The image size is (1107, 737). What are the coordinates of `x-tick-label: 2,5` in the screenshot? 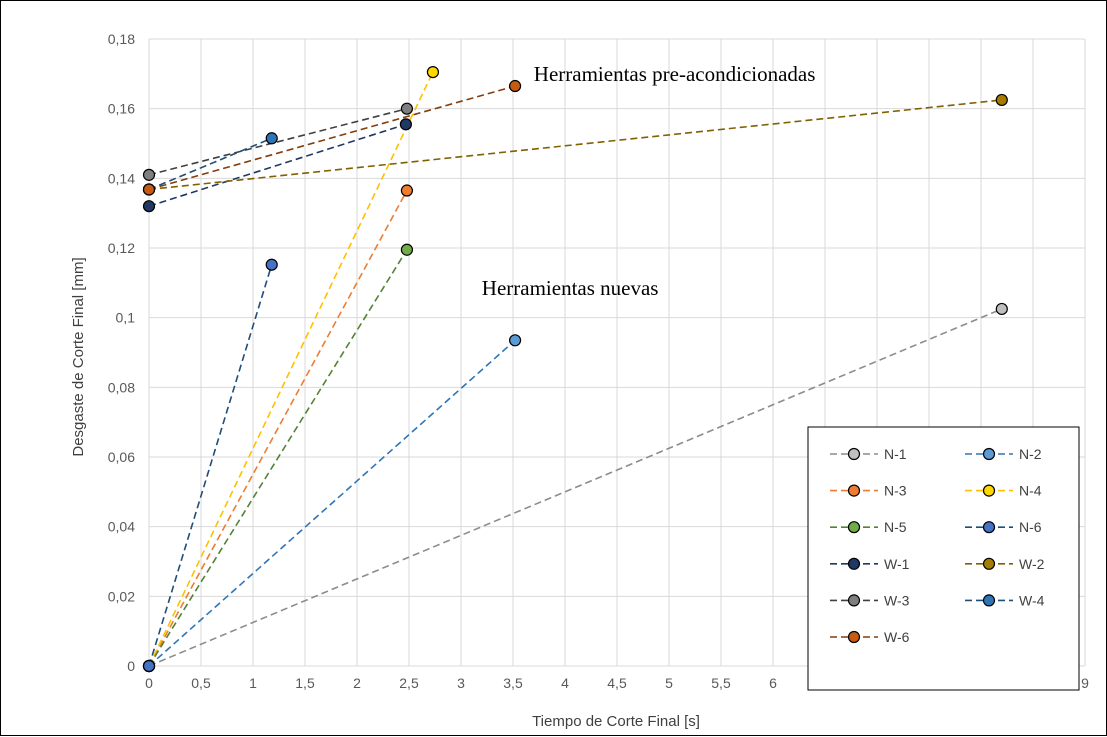 It's located at (409, 683).